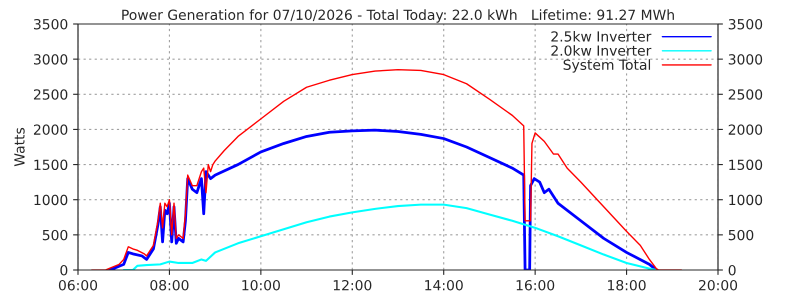  Describe the element at coordinates (745, 165) in the screenshot. I see `y2-tick-label: 1500` at that location.